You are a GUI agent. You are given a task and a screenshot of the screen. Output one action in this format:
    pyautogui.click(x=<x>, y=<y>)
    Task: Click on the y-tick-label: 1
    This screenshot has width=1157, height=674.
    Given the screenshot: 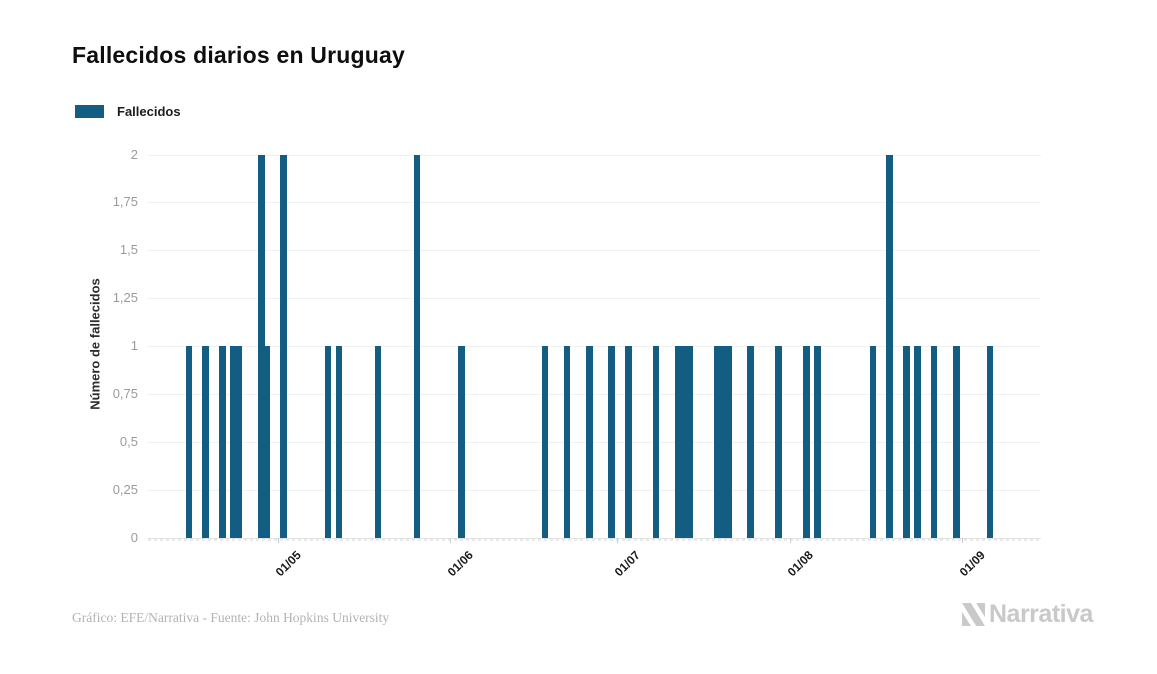 What is the action you would take?
    pyautogui.click(x=134, y=346)
    